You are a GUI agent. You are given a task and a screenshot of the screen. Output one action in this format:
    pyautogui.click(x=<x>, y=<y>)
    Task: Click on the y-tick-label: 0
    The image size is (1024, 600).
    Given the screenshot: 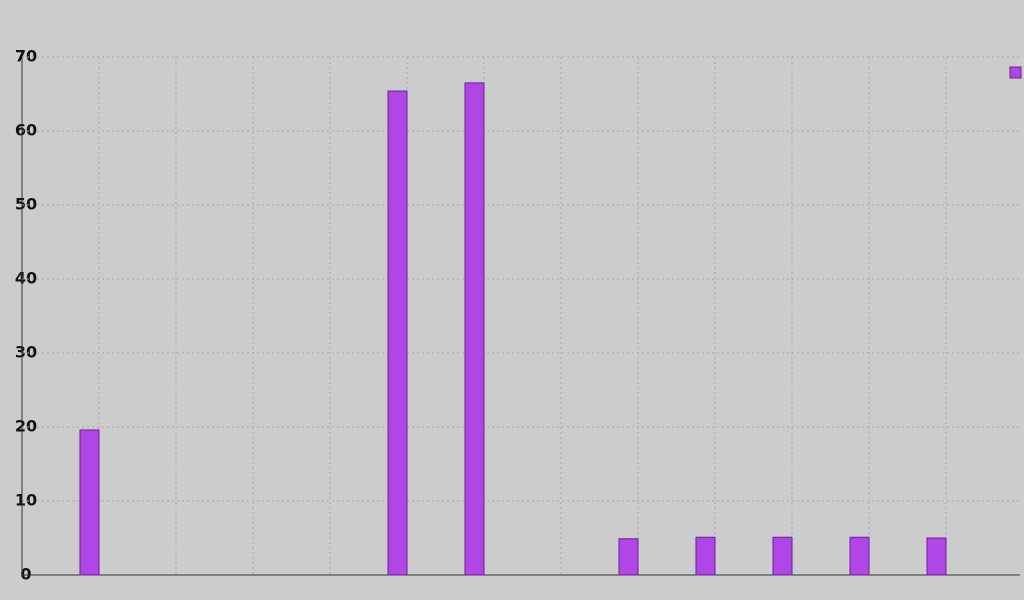 What is the action you would take?
    pyautogui.click(x=25, y=574)
    